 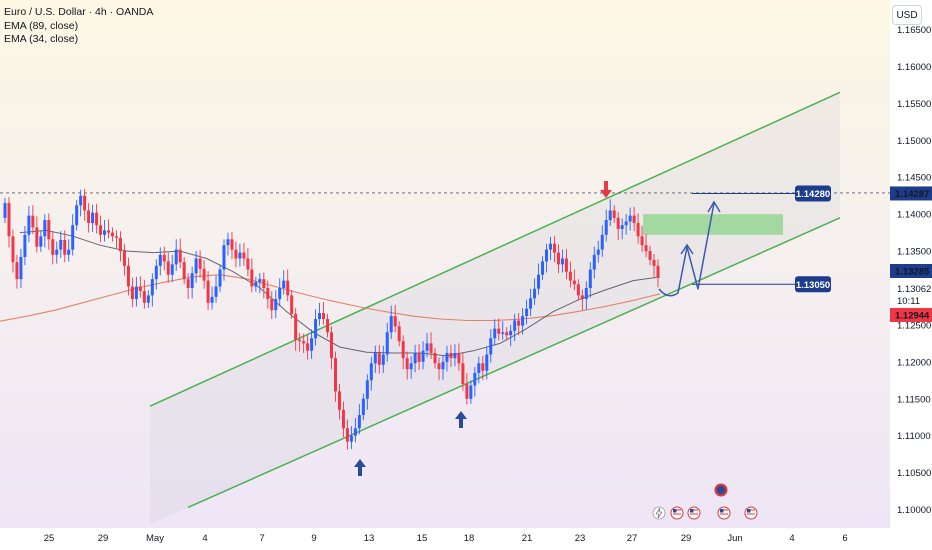 What do you see at coordinates (813, 193) in the screenshot?
I see `resistance-label: 1.14280` at bounding box center [813, 193].